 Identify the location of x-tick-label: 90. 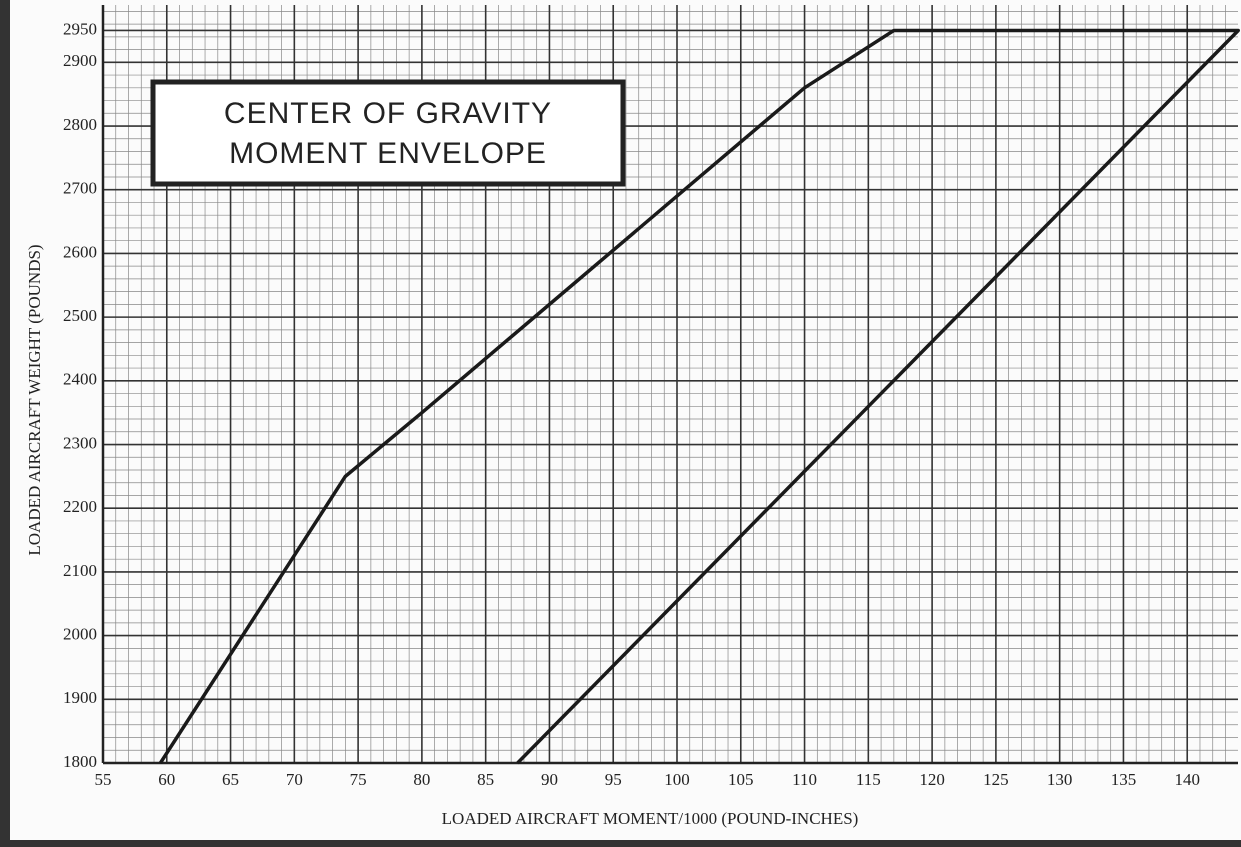
(549, 779).